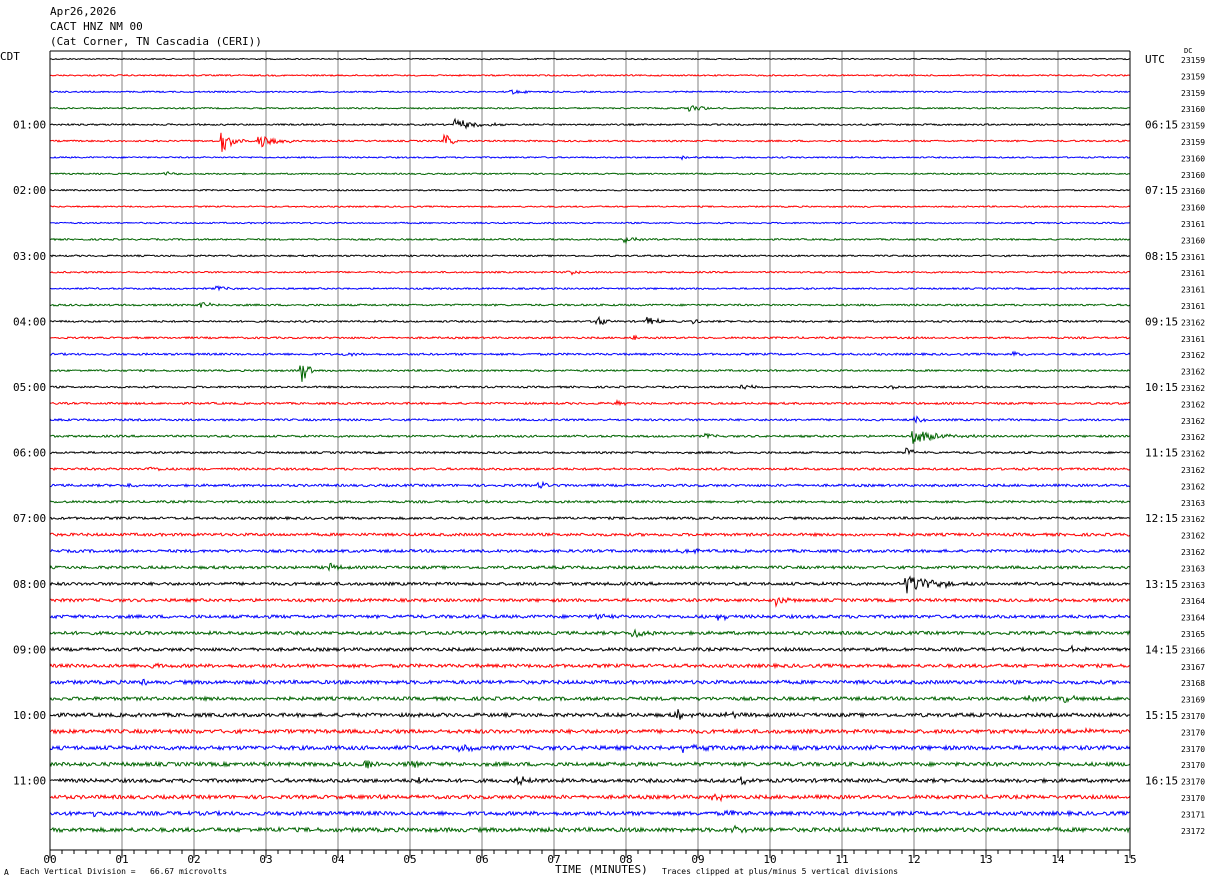 This screenshot has width=1210, height=886. I want to click on x-tick-label: 12, so click(913, 859).